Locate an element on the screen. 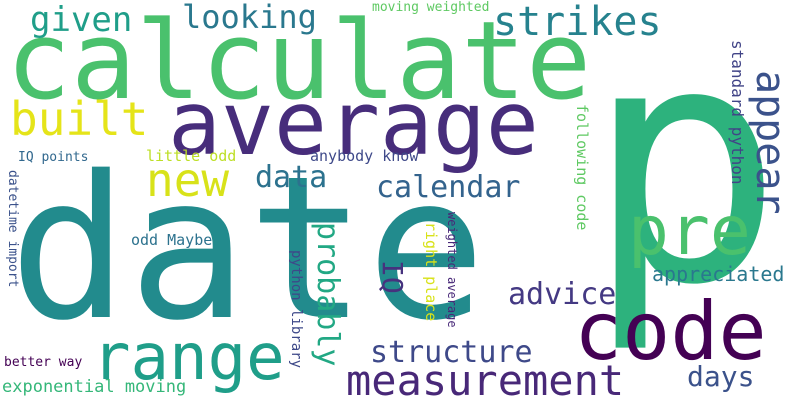 This screenshot has height=400, width=800. word-new: new is located at coordinates (188, 180).